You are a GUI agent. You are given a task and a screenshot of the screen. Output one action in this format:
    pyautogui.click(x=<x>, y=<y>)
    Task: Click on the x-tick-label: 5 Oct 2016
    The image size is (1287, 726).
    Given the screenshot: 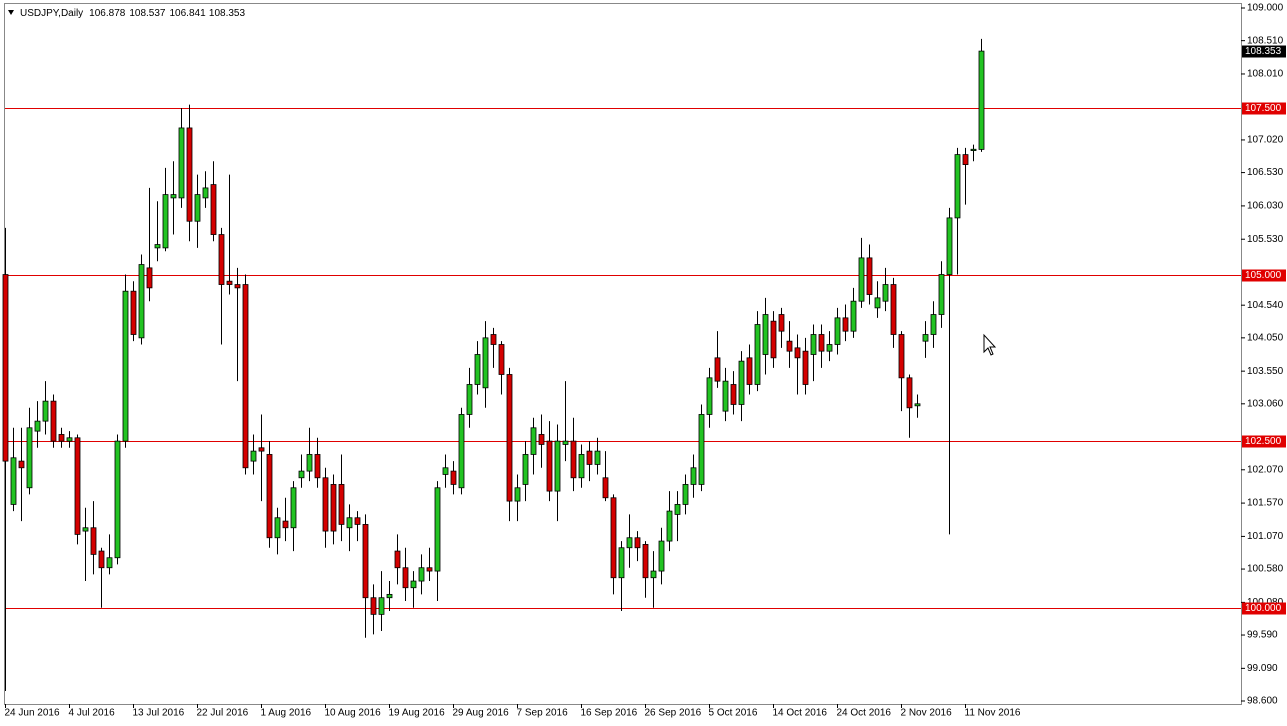 What is the action you would take?
    pyautogui.click(x=733, y=713)
    